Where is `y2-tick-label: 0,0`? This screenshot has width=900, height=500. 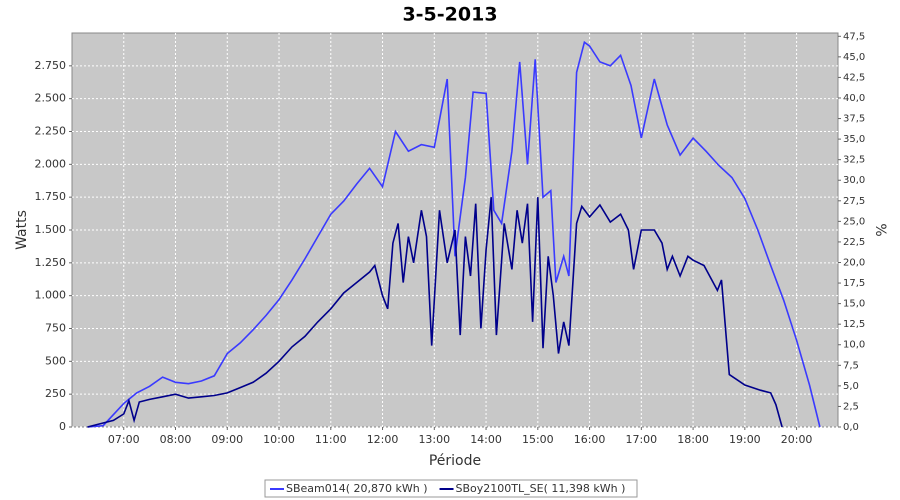
y2-tick-label: 0,0 is located at coordinates (851, 427).